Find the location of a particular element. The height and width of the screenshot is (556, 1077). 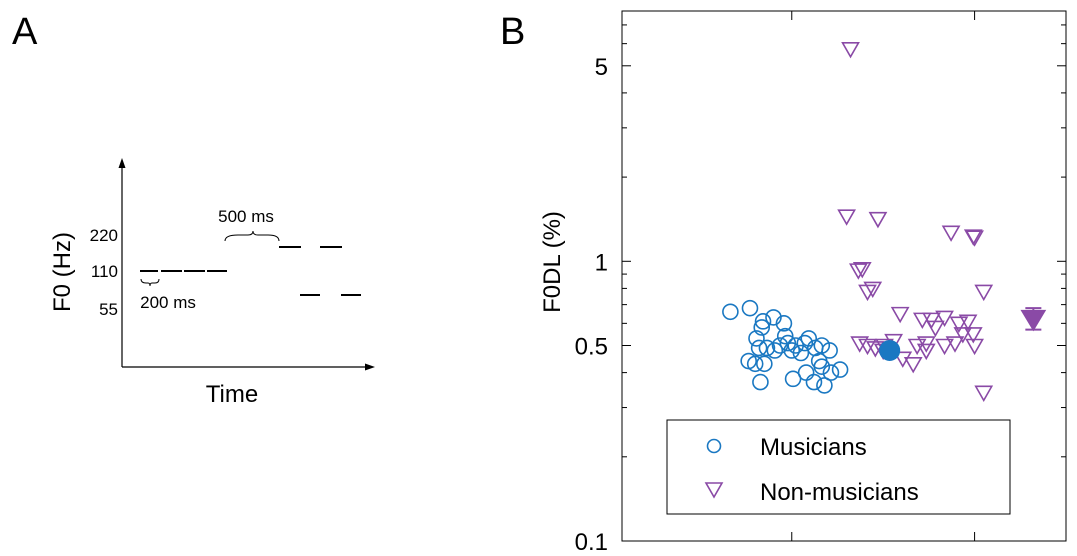

y-tick-label: 1 is located at coordinates (601, 262).